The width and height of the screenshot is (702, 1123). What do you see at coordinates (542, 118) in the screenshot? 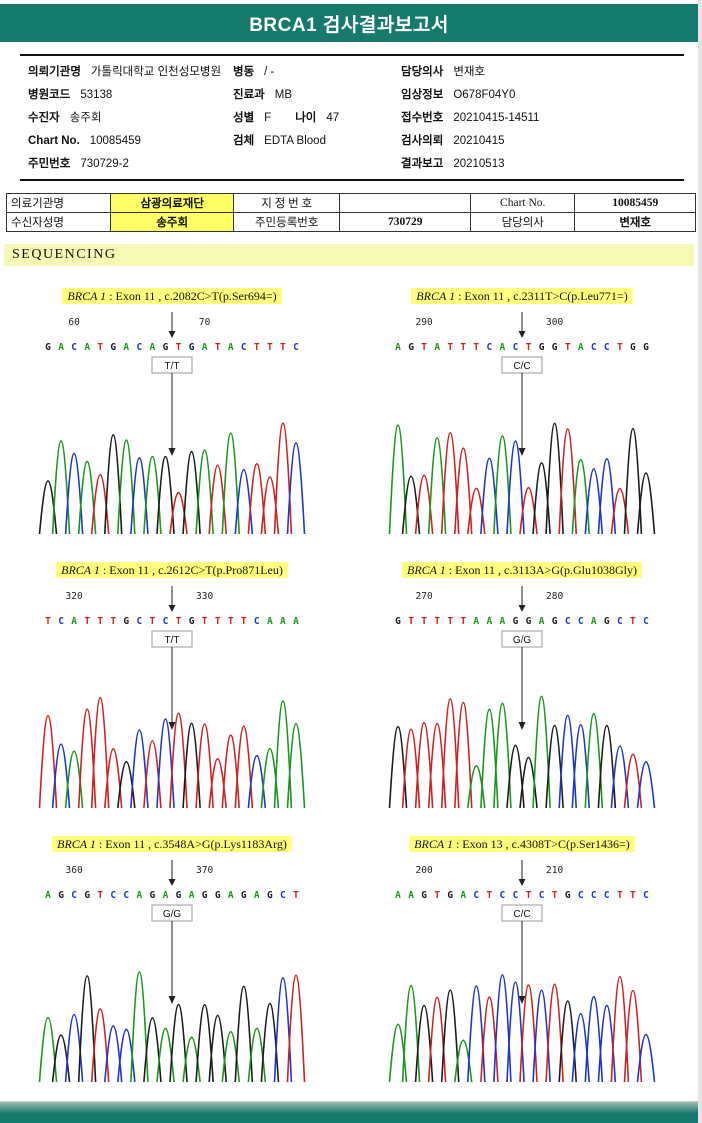
I see `field-accession: 접수번호 20210415-14511` at bounding box center [542, 118].